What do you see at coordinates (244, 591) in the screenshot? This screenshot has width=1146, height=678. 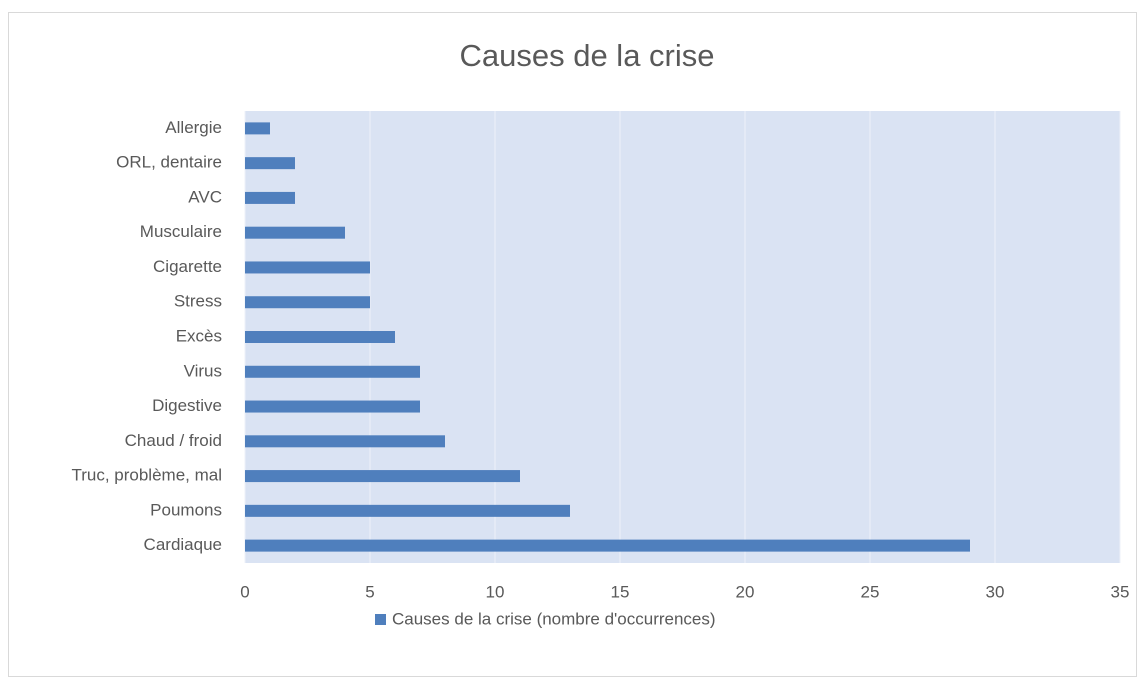 I see `x-tick-label: 0` at bounding box center [244, 591].